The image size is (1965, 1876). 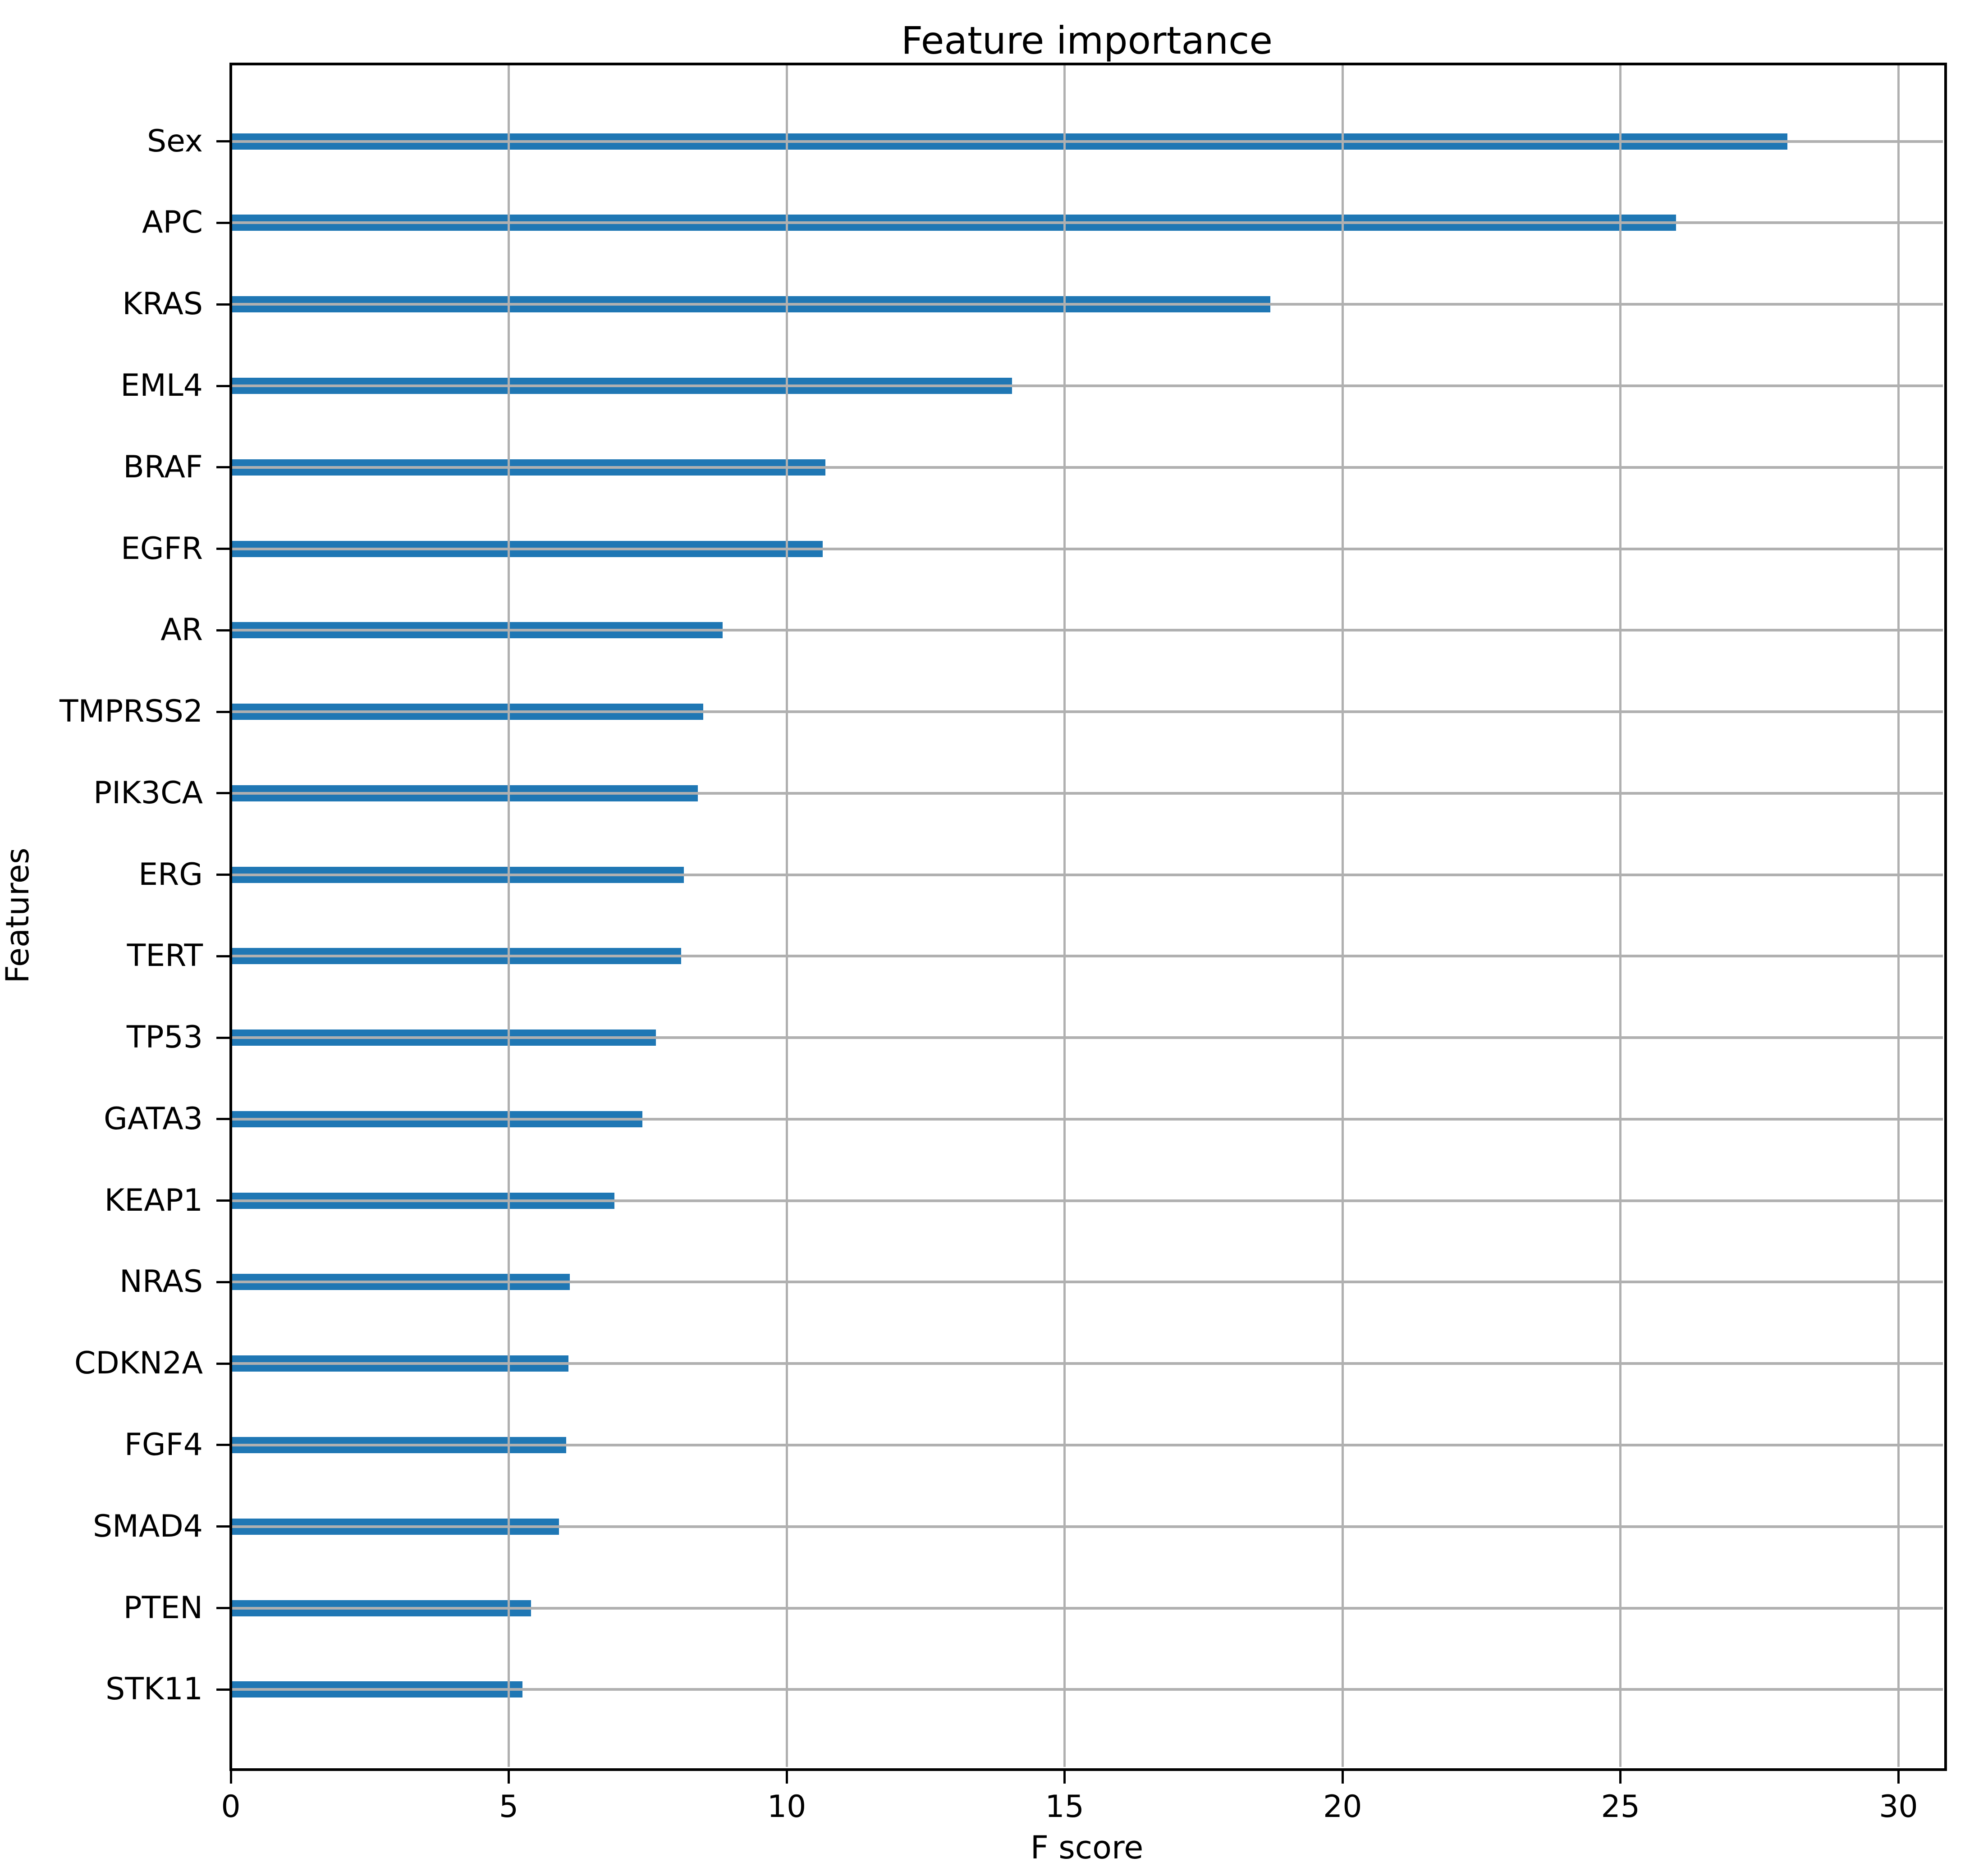 What do you see at coordinates (163, 1608) in the screenshot?
I see `y-tick-label-PTEN: PTEN` at bounding box center [163, 1608].